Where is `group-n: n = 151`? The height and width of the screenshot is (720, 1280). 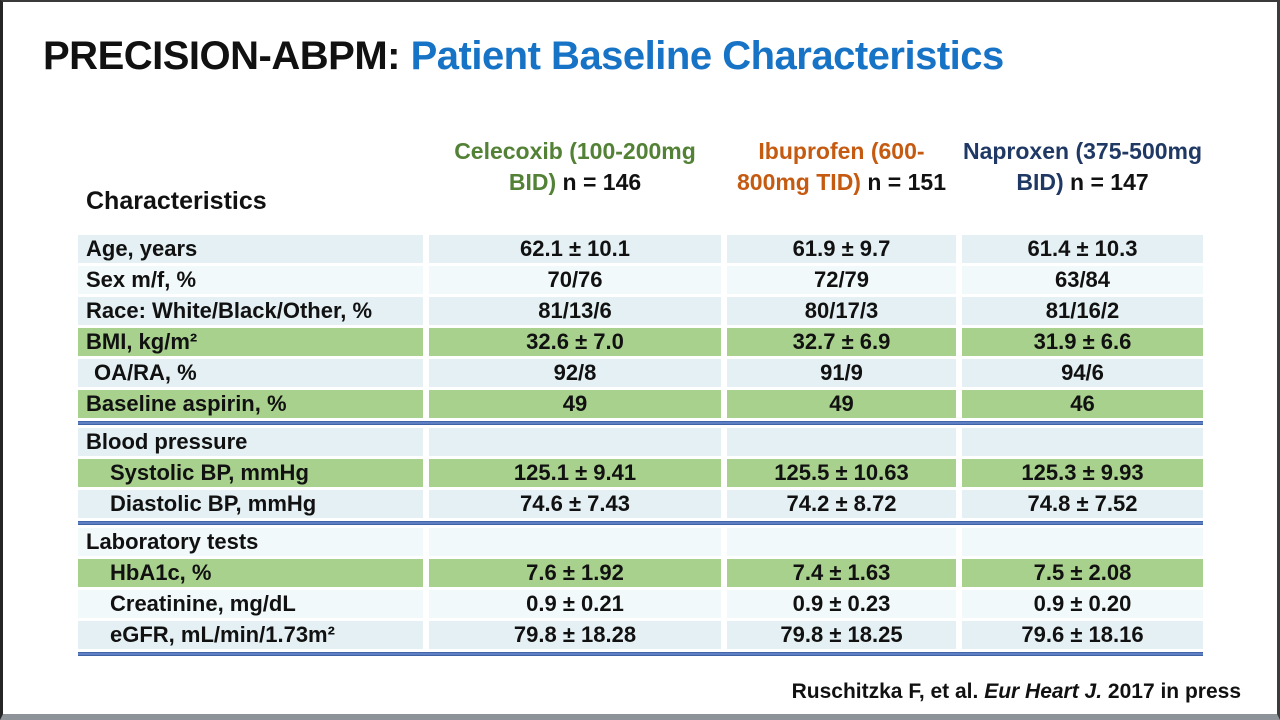
group-n: n = 151 is located at coordinates (906, 182).